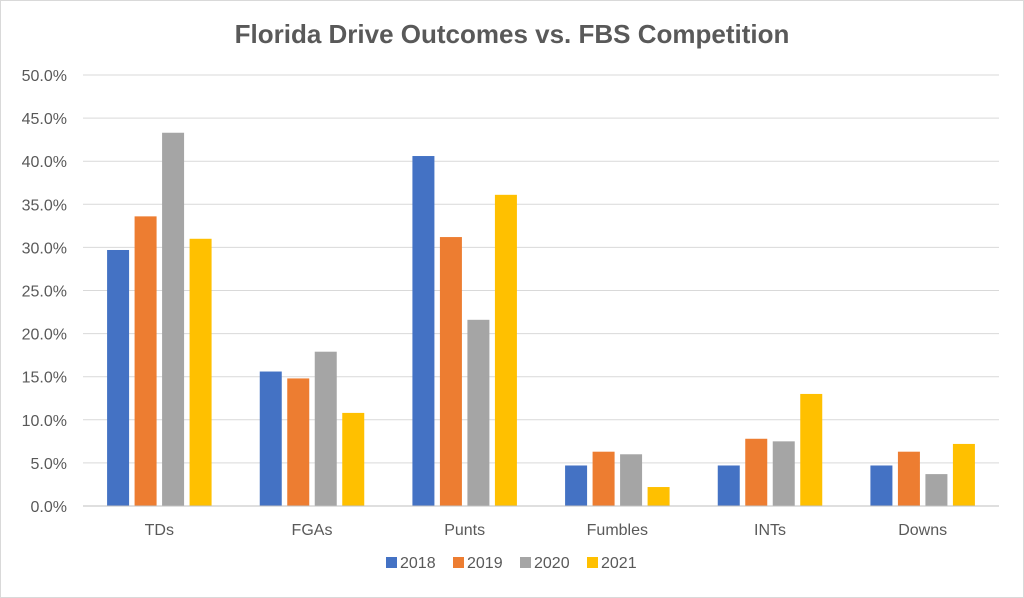  I want to click on bar-punts-2019, so click(450, 371).